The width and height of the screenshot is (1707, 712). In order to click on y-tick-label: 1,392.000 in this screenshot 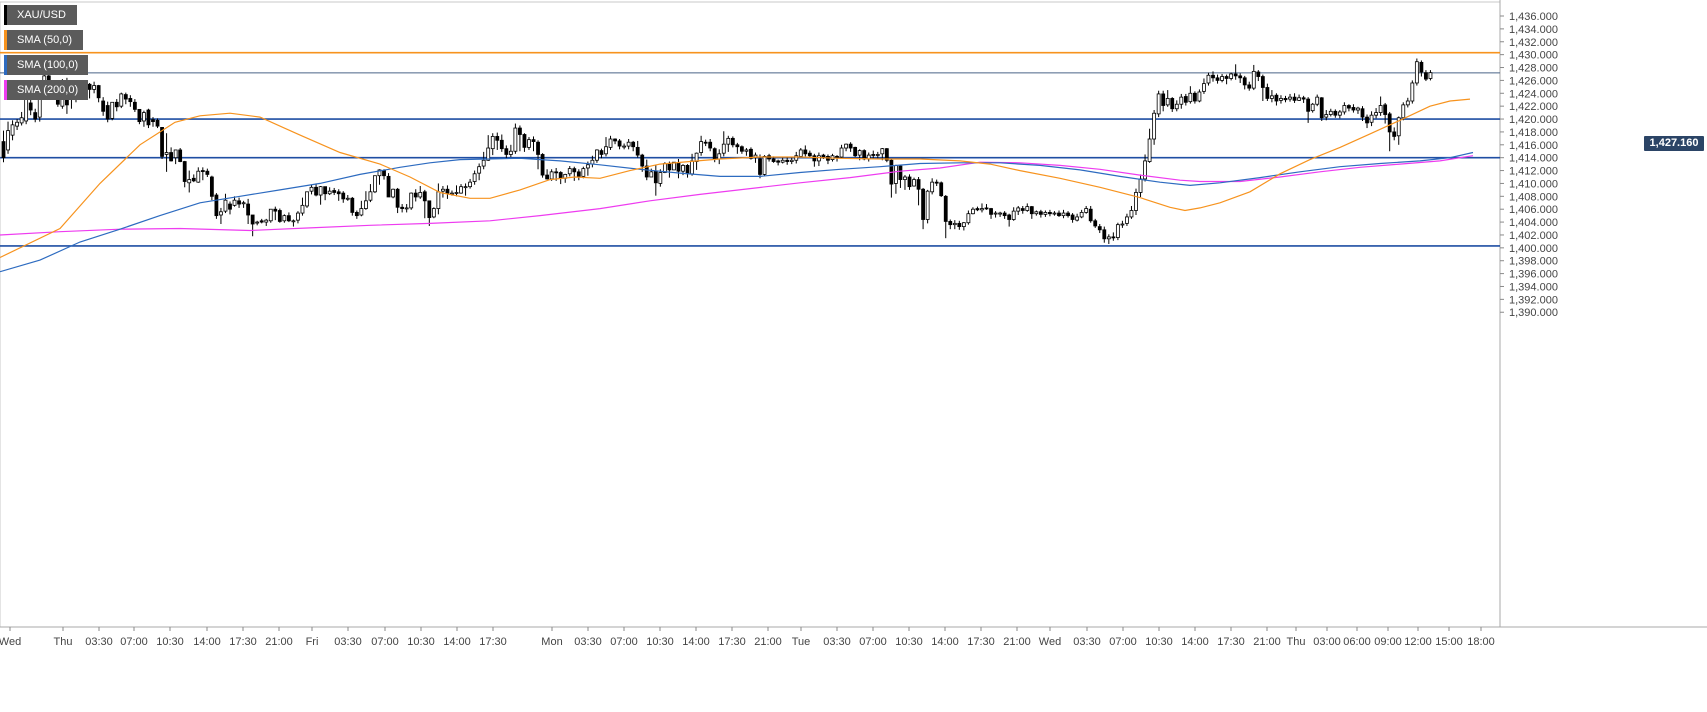, I will do `click(1533, 300)`.